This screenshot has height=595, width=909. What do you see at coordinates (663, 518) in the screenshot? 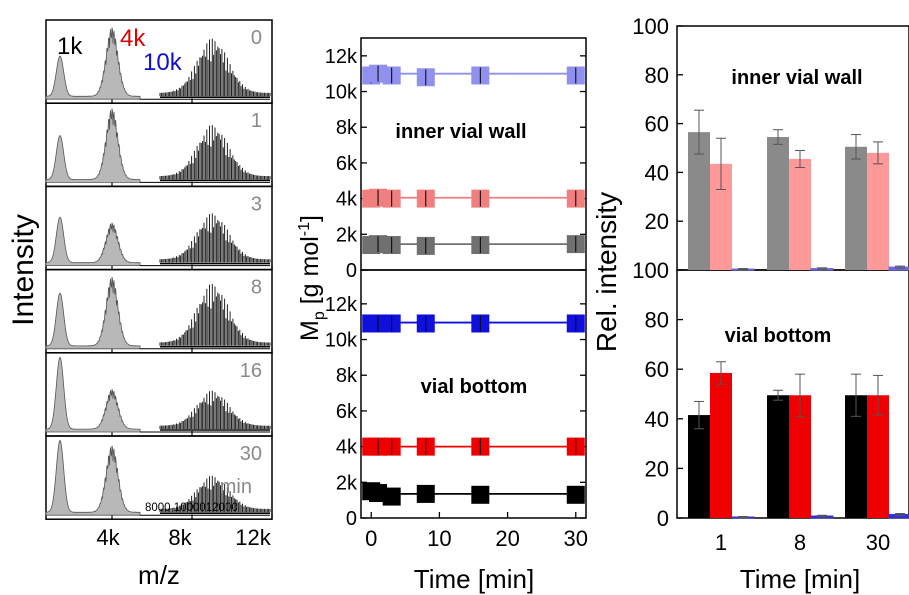
I see `bar-y-tick-label: 0` at bounding box center [663, 518].